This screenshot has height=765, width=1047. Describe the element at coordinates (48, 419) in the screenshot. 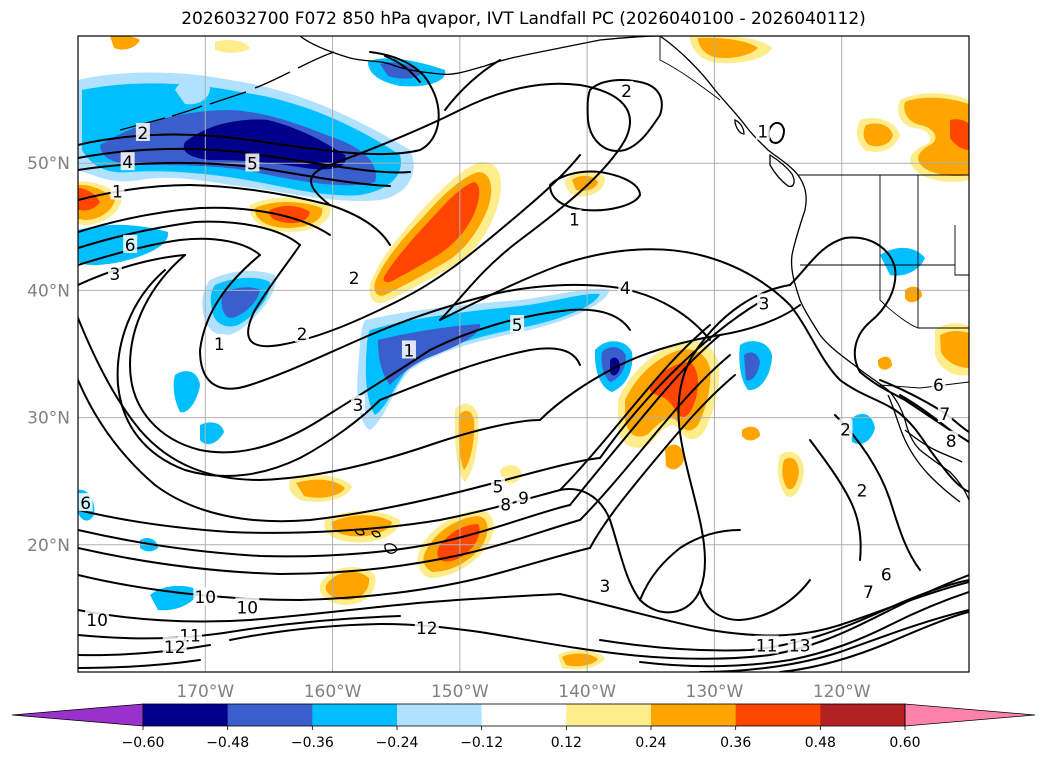

I see `latitude-tick-label: 30°N` at that location.